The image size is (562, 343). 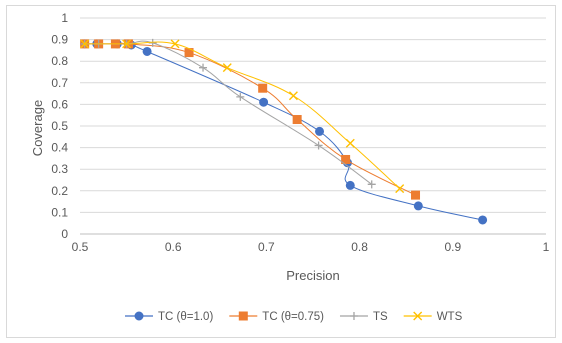 I want to click on y-tick-label: 0.4, so click(x=59, y=148).